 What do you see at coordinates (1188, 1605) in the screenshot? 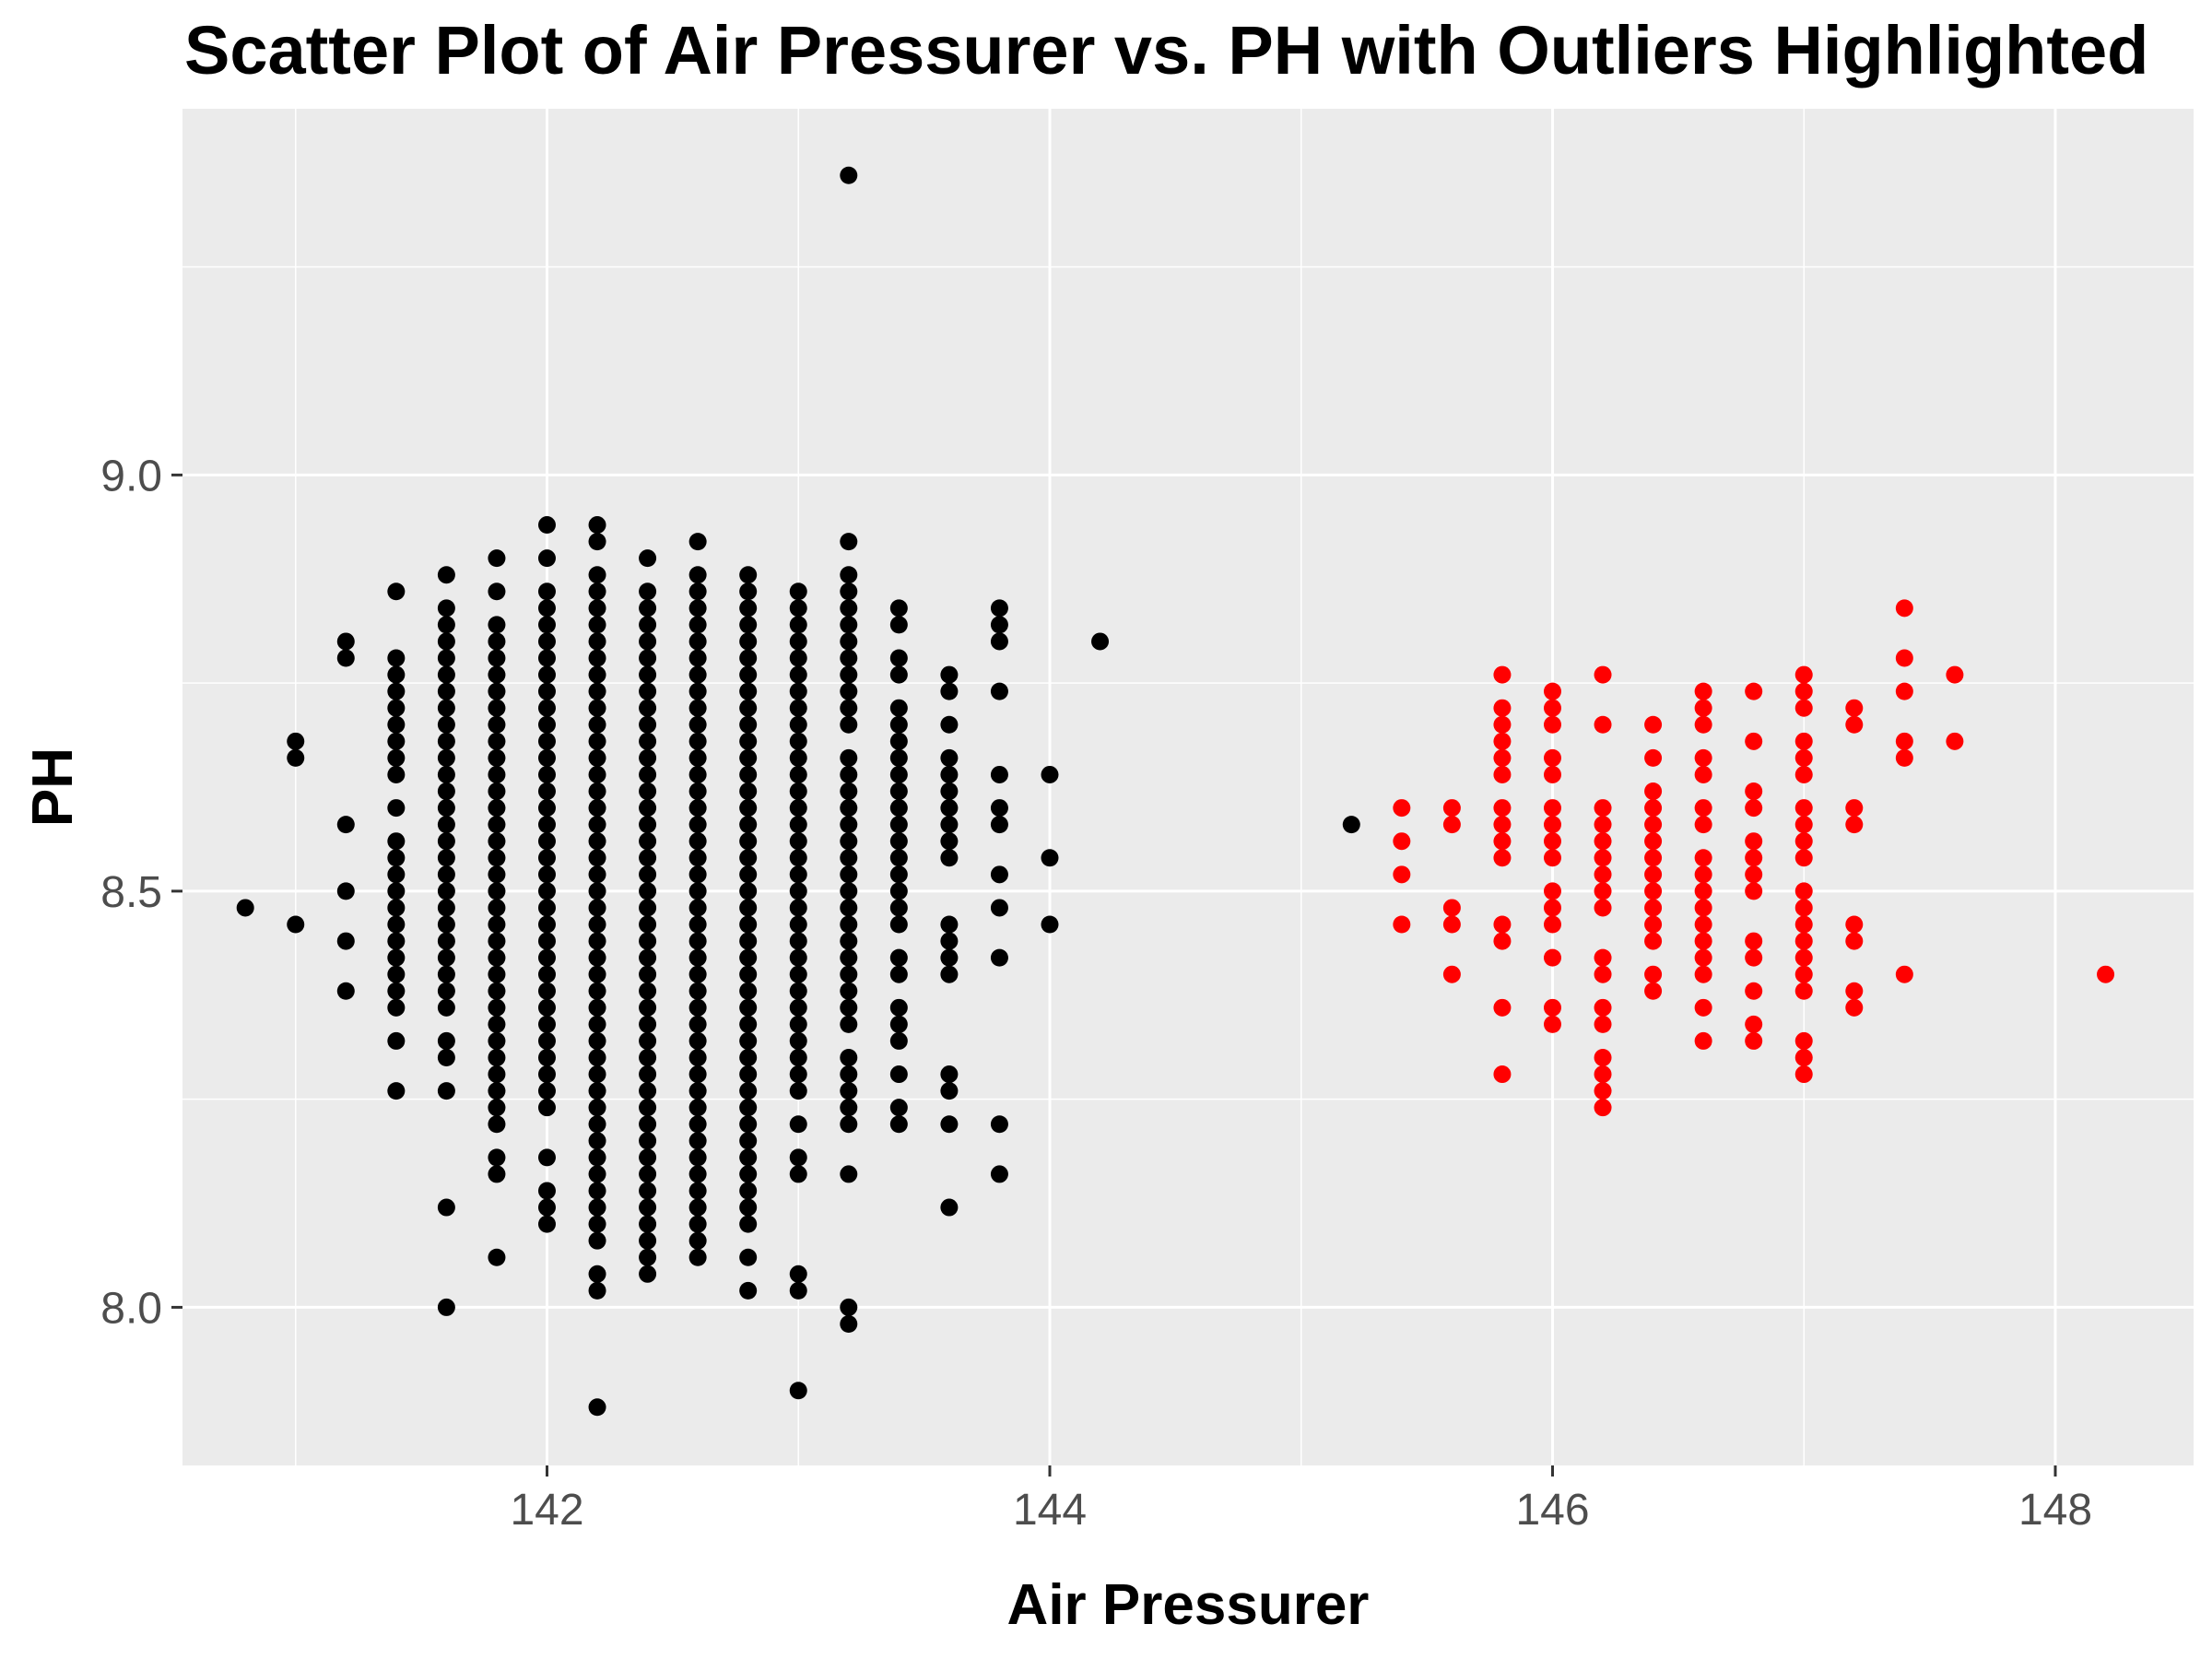
I see `x-axis-title: Air Pressurer` at bounding box center [1188, 1605].